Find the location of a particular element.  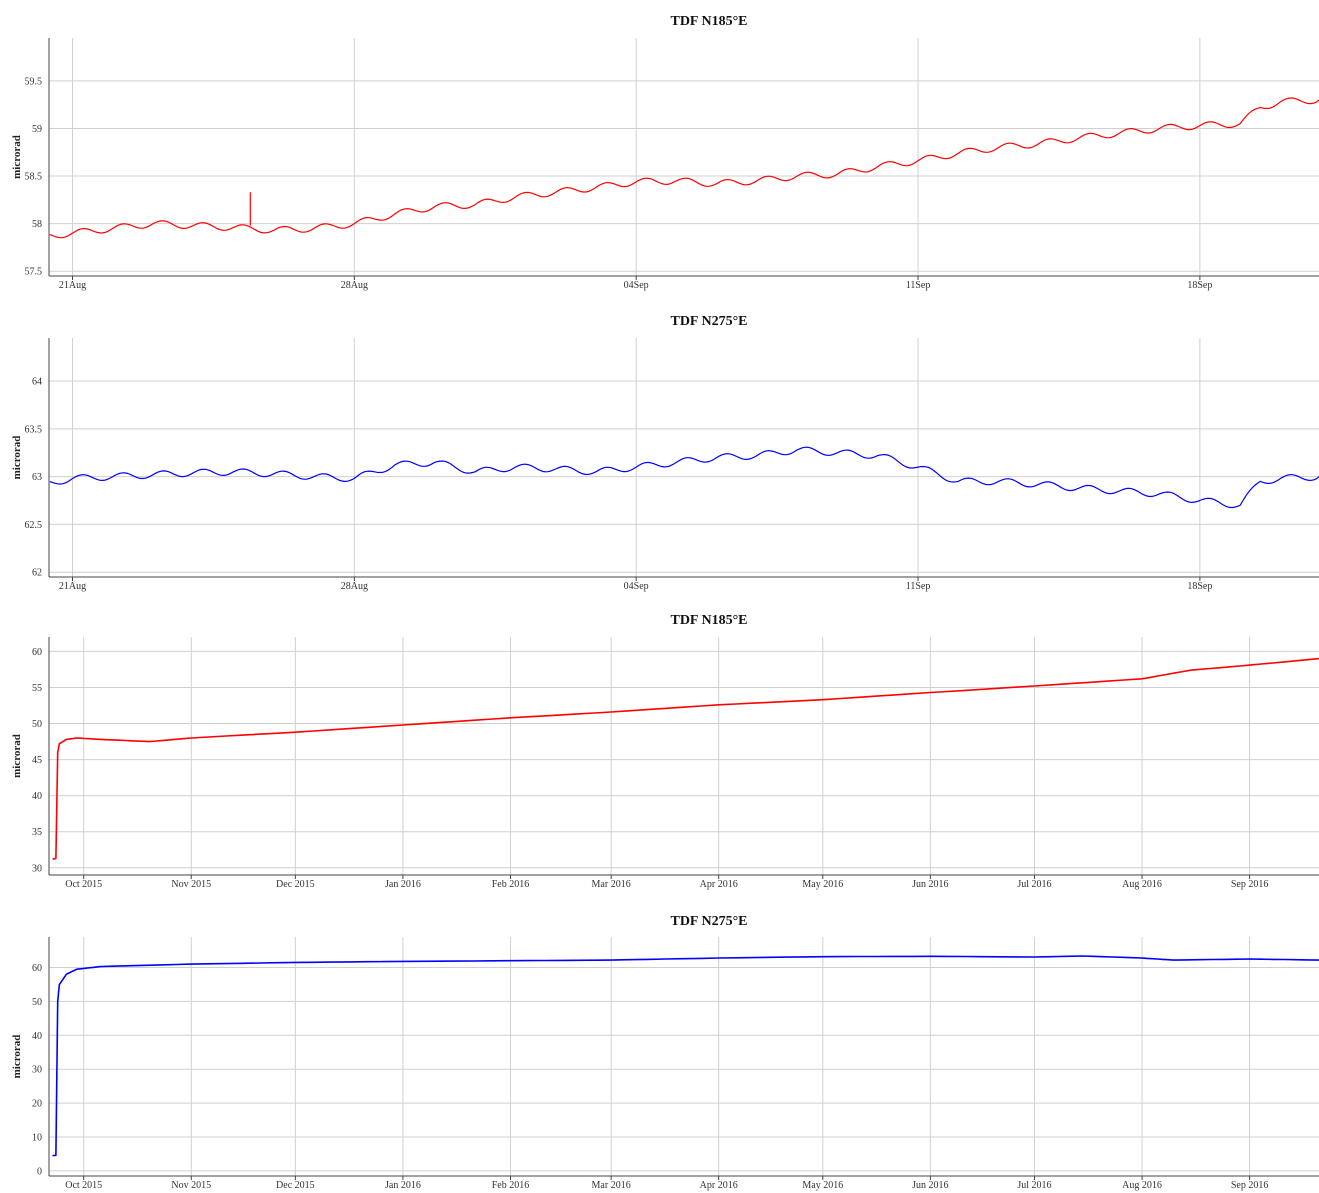

y-tick-label: 58.5 is located at coordinates (34, 177).